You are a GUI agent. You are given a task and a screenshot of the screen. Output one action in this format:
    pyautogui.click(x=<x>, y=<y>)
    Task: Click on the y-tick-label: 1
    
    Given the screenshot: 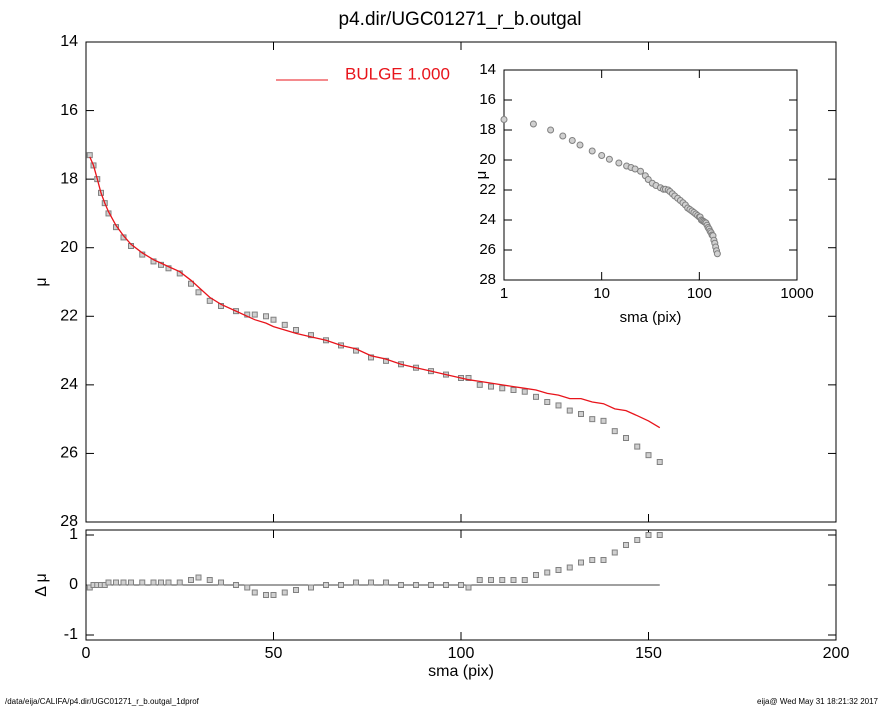 What is the action you would take?
    pyautogui.click(x=73, y=534)
    